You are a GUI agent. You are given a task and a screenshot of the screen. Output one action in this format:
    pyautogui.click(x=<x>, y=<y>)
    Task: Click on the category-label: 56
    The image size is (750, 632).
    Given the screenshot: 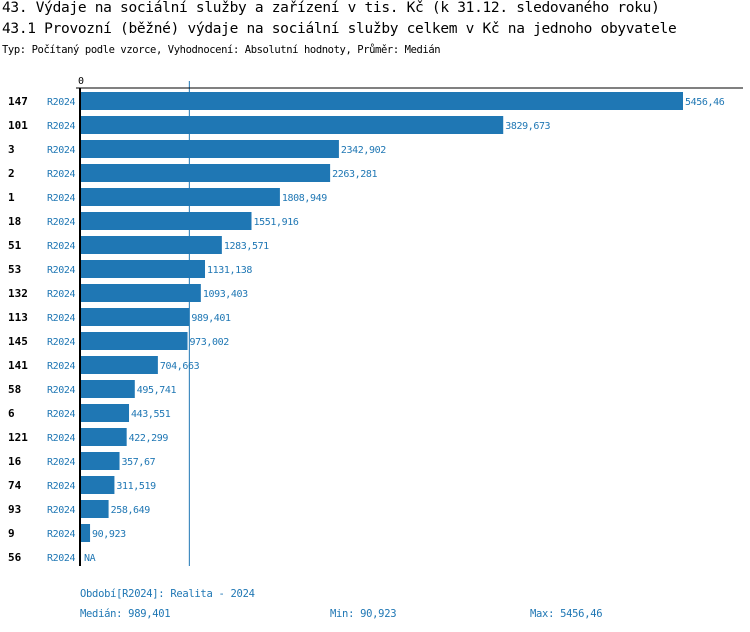 What is the action you would take?
    pyautogui.click(x=15, y=557)
    